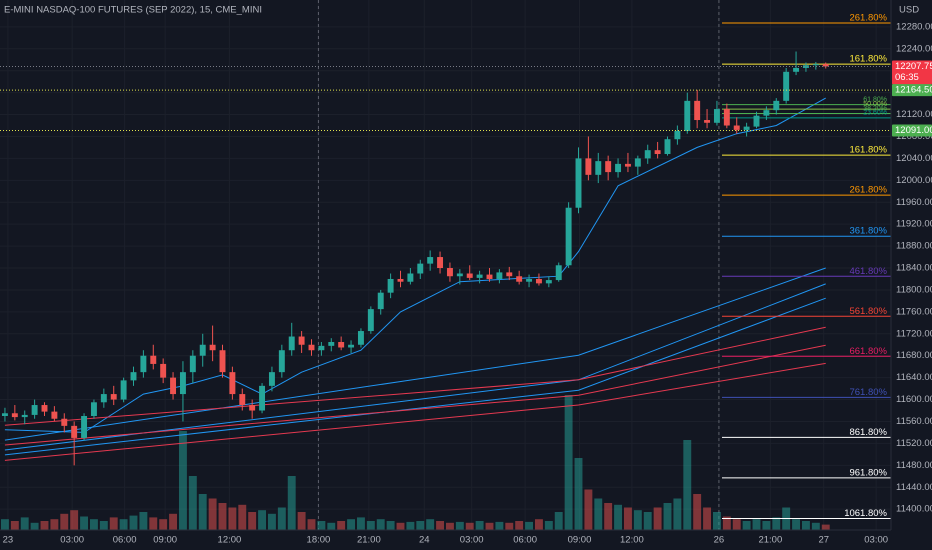 Image resolution: width=932 pixels, height=550 pixels. What do you see at coordinates (230, 540) in the screenshot?
I see `x-tick-label: 12:00` at bounding box center [230, 540].